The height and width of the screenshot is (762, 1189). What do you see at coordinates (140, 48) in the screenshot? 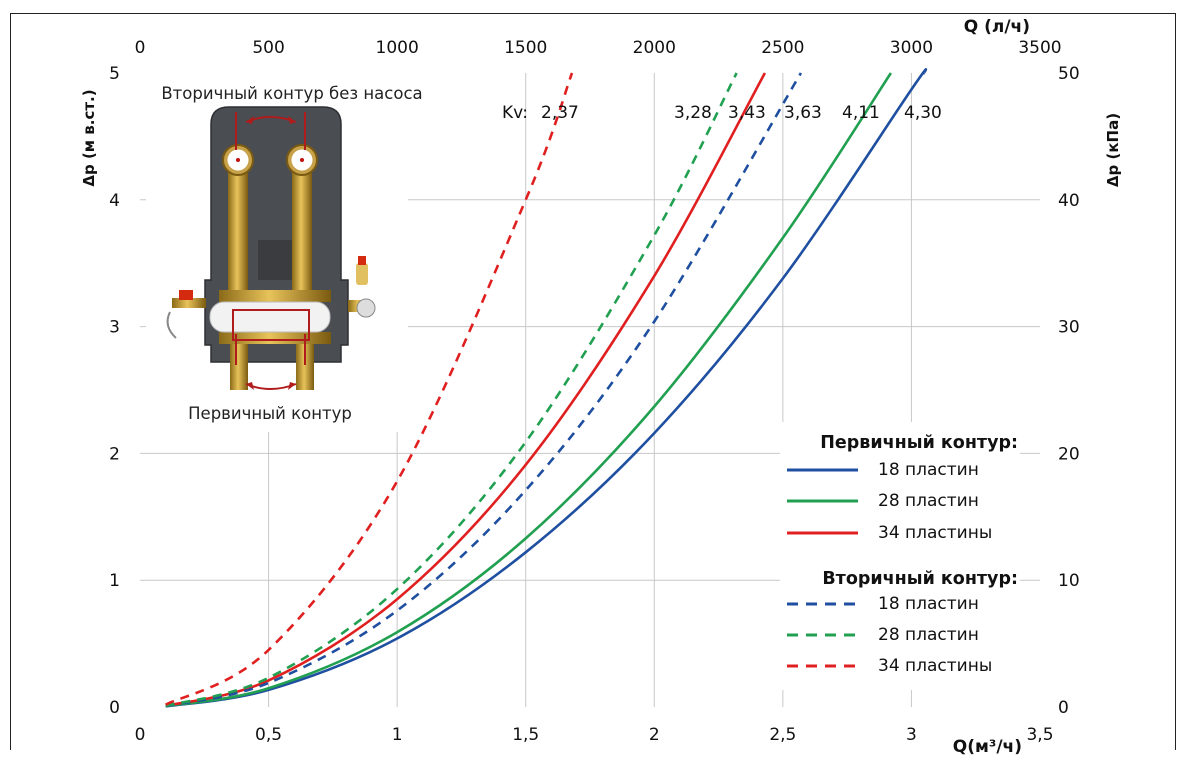
I see `x-top-tick-label: 0` at bounding box center [140, 48].